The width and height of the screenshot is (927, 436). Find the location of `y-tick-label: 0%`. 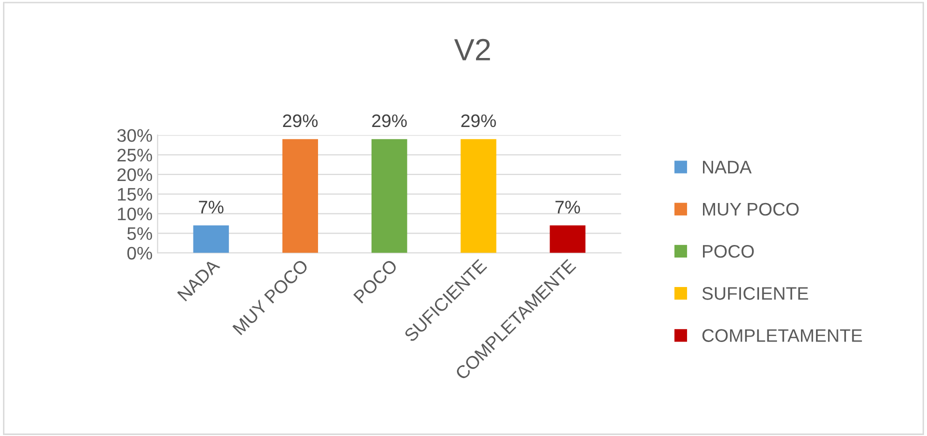

y-tick-label: 0% is located at coordinates (139, 253).